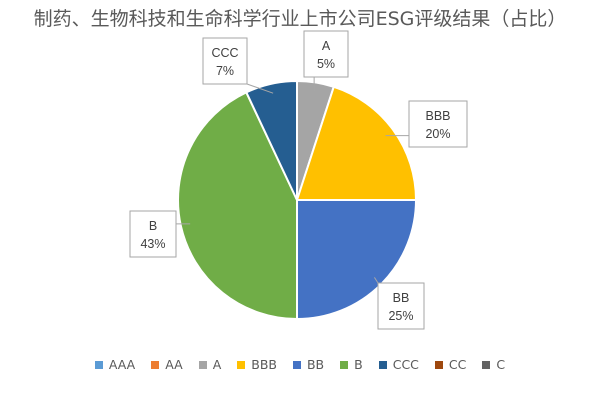 The image size is (600, 400). I want to click on legend-swatch-bb, so click(296, 364).